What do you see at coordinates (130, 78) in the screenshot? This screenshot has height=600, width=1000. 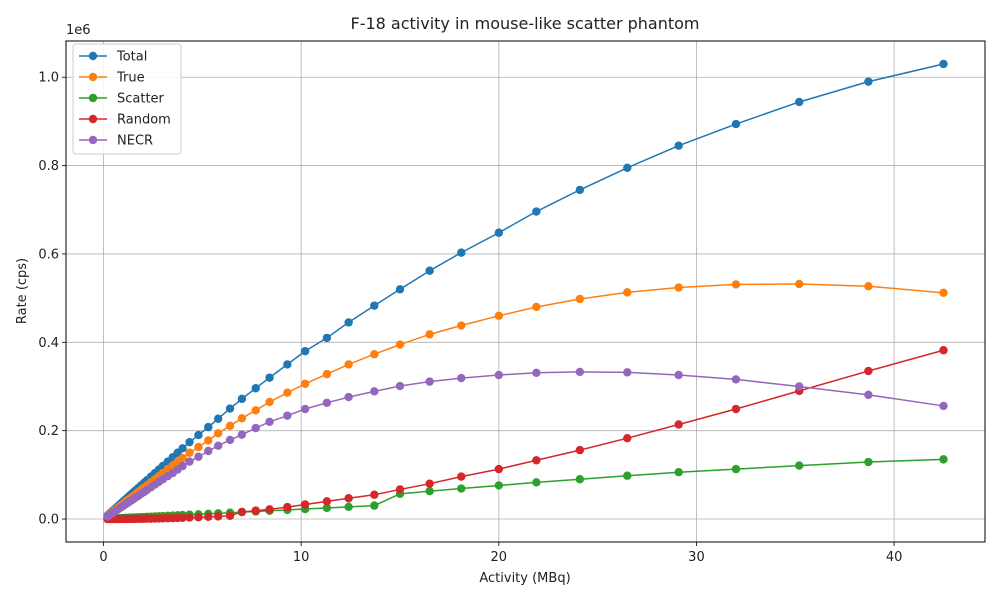 I see `legend-label: True` at bounding box center [130, 78].